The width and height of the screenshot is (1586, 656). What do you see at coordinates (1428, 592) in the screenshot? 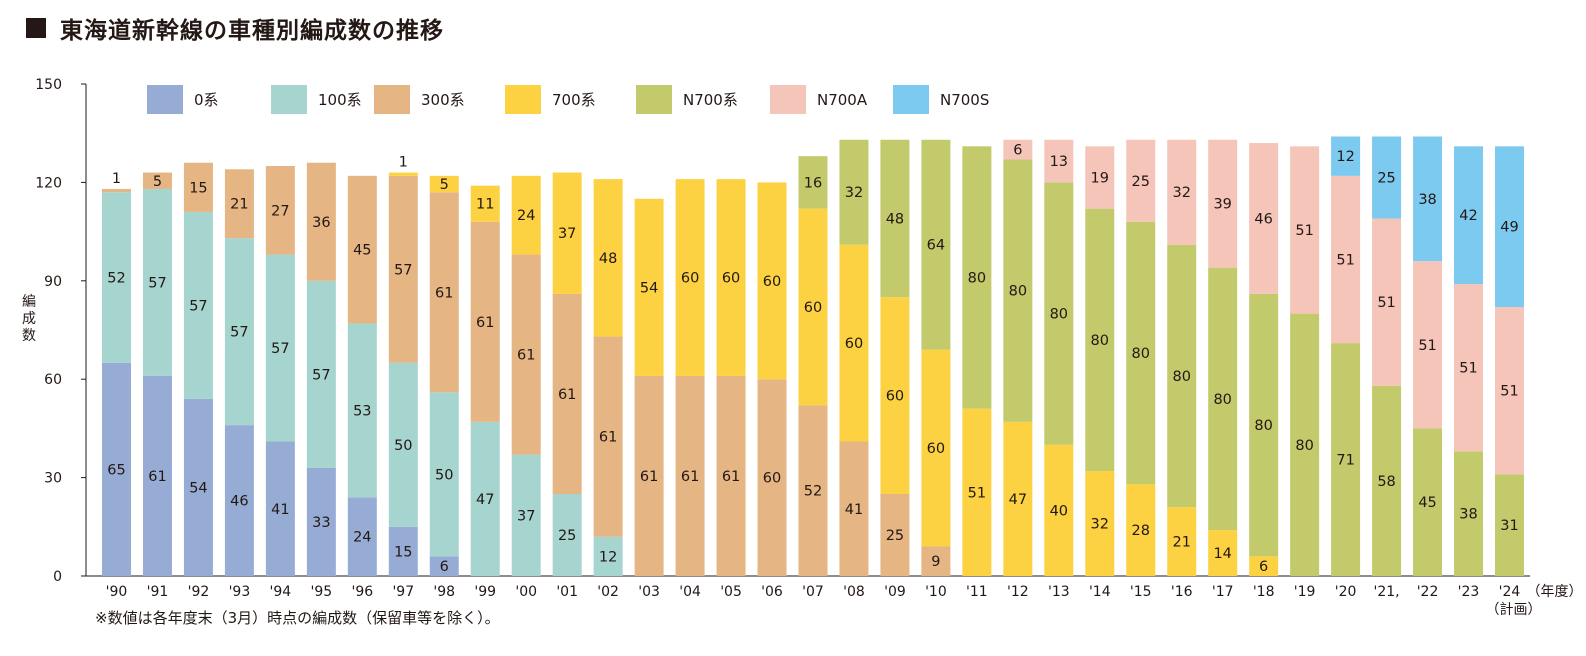
I see `x-tick-label: '22` at bounding box center [1428, 592].